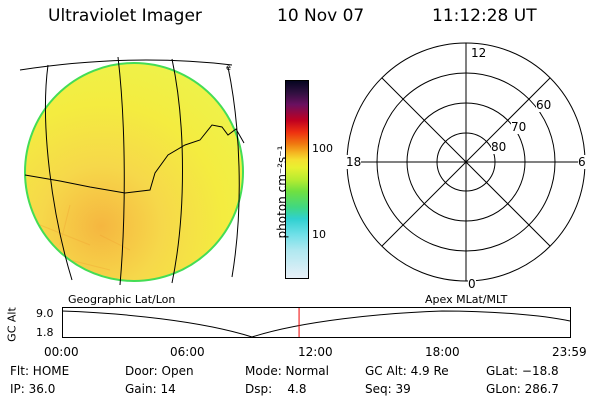 The image size is (600, 400). Describe the element at coordinates (287, 371) in the screenshot. I see `status-mode: Mode: Normal` at that location.